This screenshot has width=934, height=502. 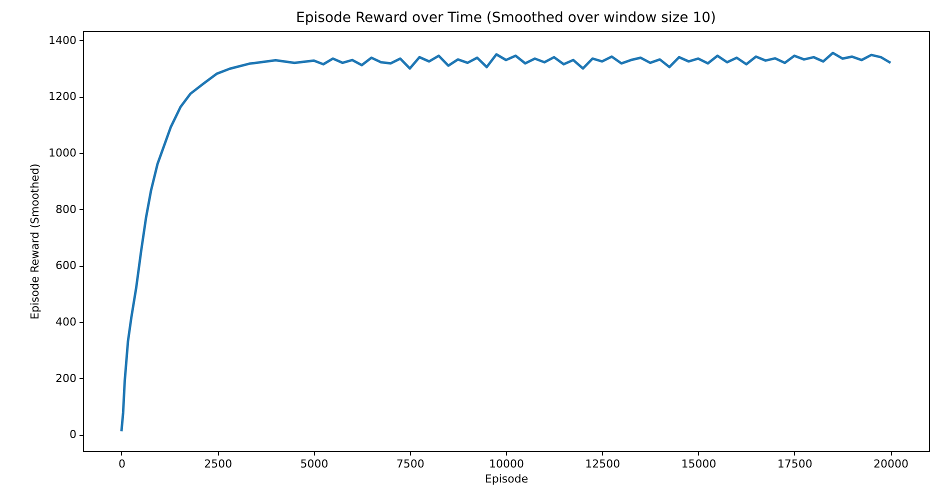 What do you see at coordinates (73, 435) in the screenshot?
I see `y-tick-label: 0` at bounding box center [73, 435].